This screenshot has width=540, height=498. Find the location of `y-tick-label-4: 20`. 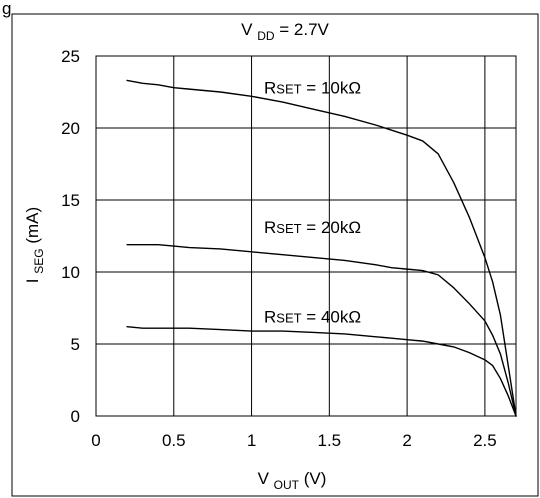

y-tick-label-4: 20 is located at coordinates (70, 128).